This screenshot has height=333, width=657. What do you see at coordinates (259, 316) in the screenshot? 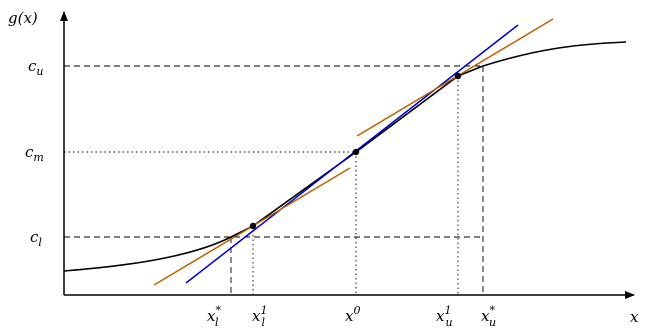
I see `label-xl1: x1 l` at bounding box center [259, 316].